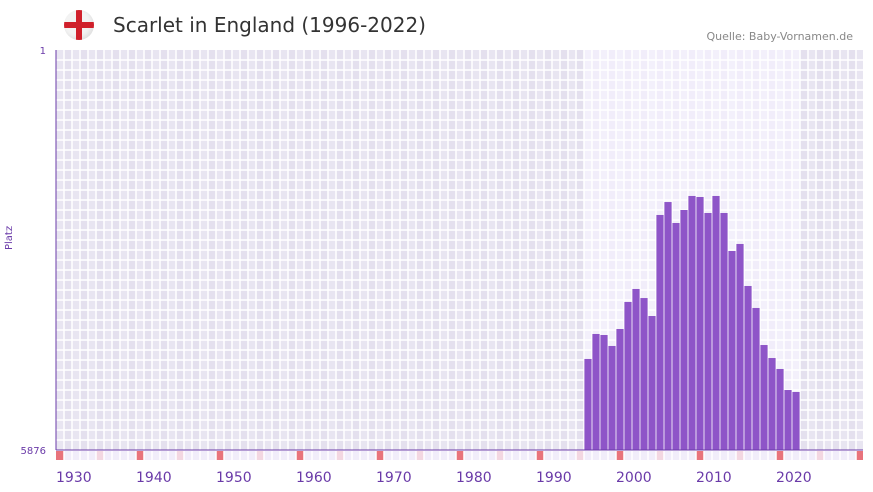 Image resolution: width=873 pixels, height=492 pixels. I want to click on bar-2010, so click(700, 323).